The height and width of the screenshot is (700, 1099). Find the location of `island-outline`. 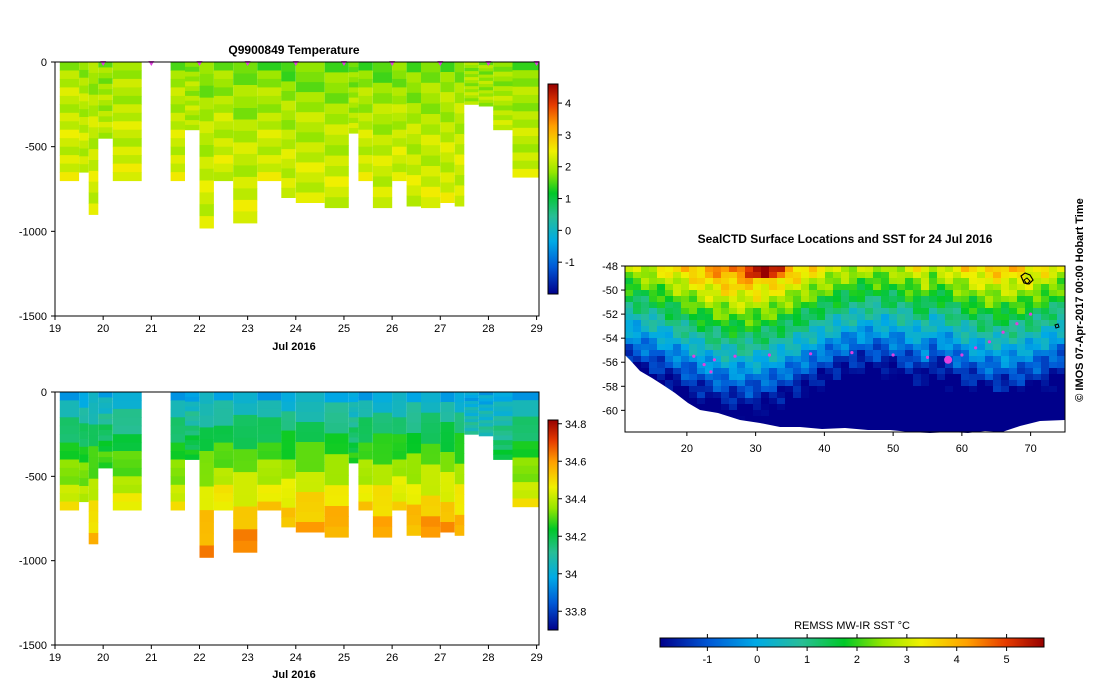

island-outline is located at coordinates (1057, 326).